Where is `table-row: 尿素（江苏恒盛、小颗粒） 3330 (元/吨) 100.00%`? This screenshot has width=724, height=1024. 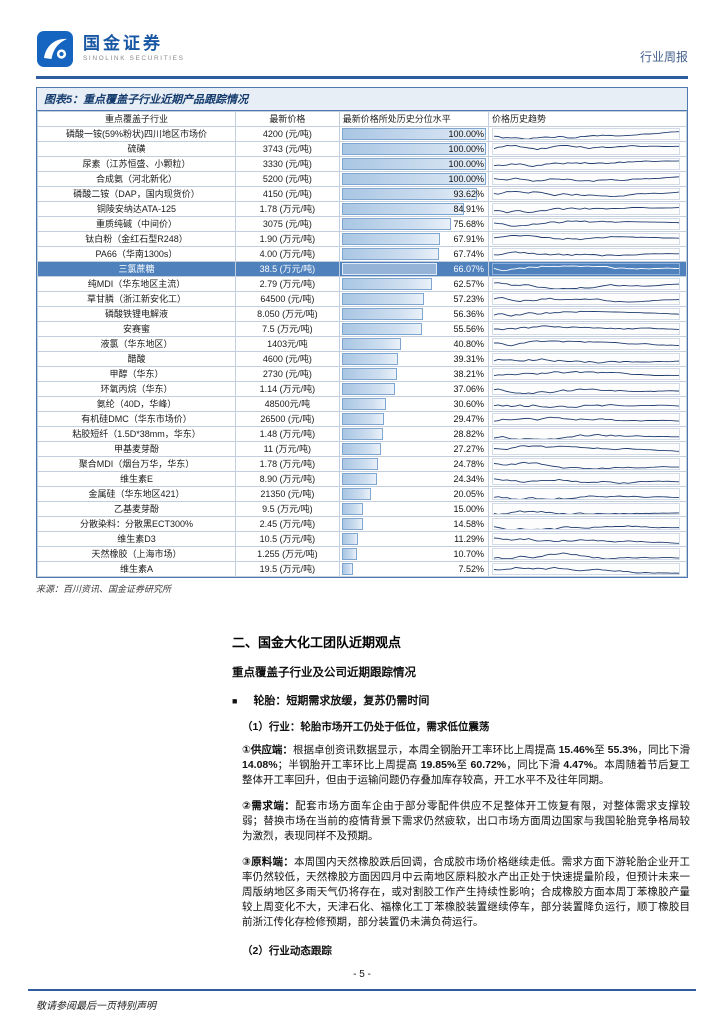
table-row: 尿素（江苏恒盛、小颗粒） 3330 (元/吨) 100.00% is located at coordinates (362, 164).